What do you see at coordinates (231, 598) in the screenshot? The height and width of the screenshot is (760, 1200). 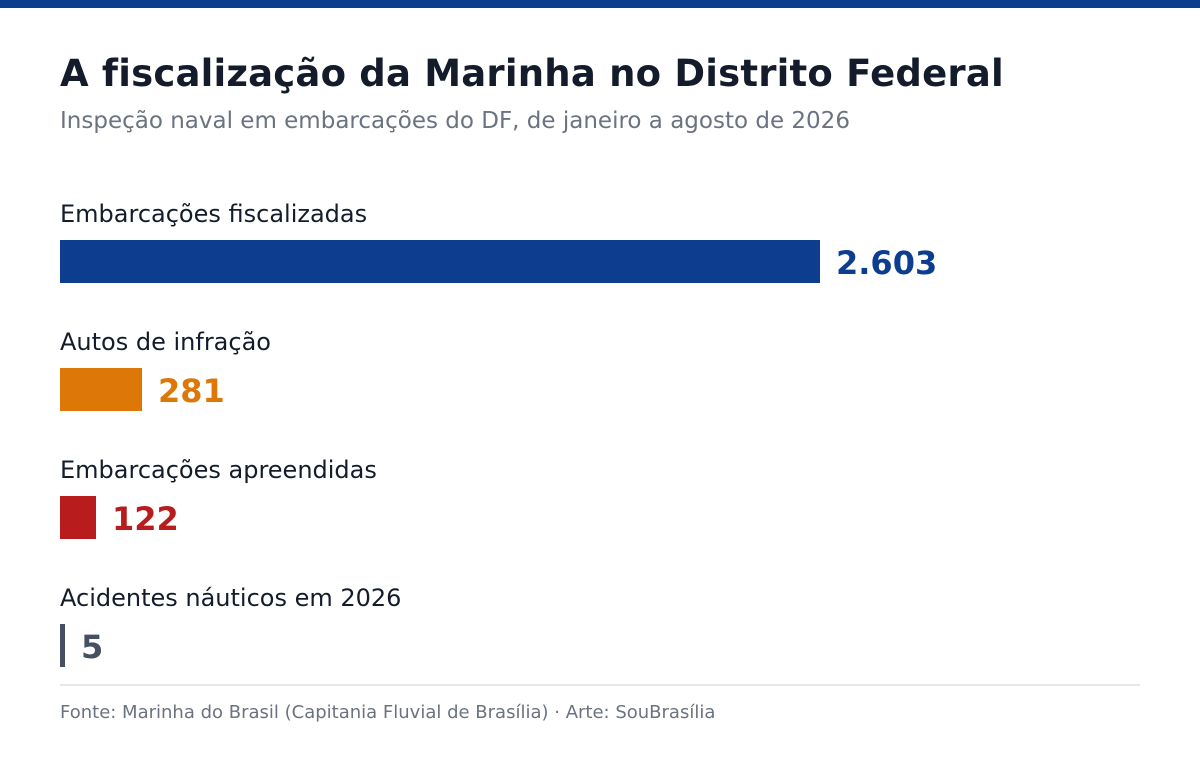 I see `category-label: Acidentes náuticos em 2026` at bounding box center [231, 598].